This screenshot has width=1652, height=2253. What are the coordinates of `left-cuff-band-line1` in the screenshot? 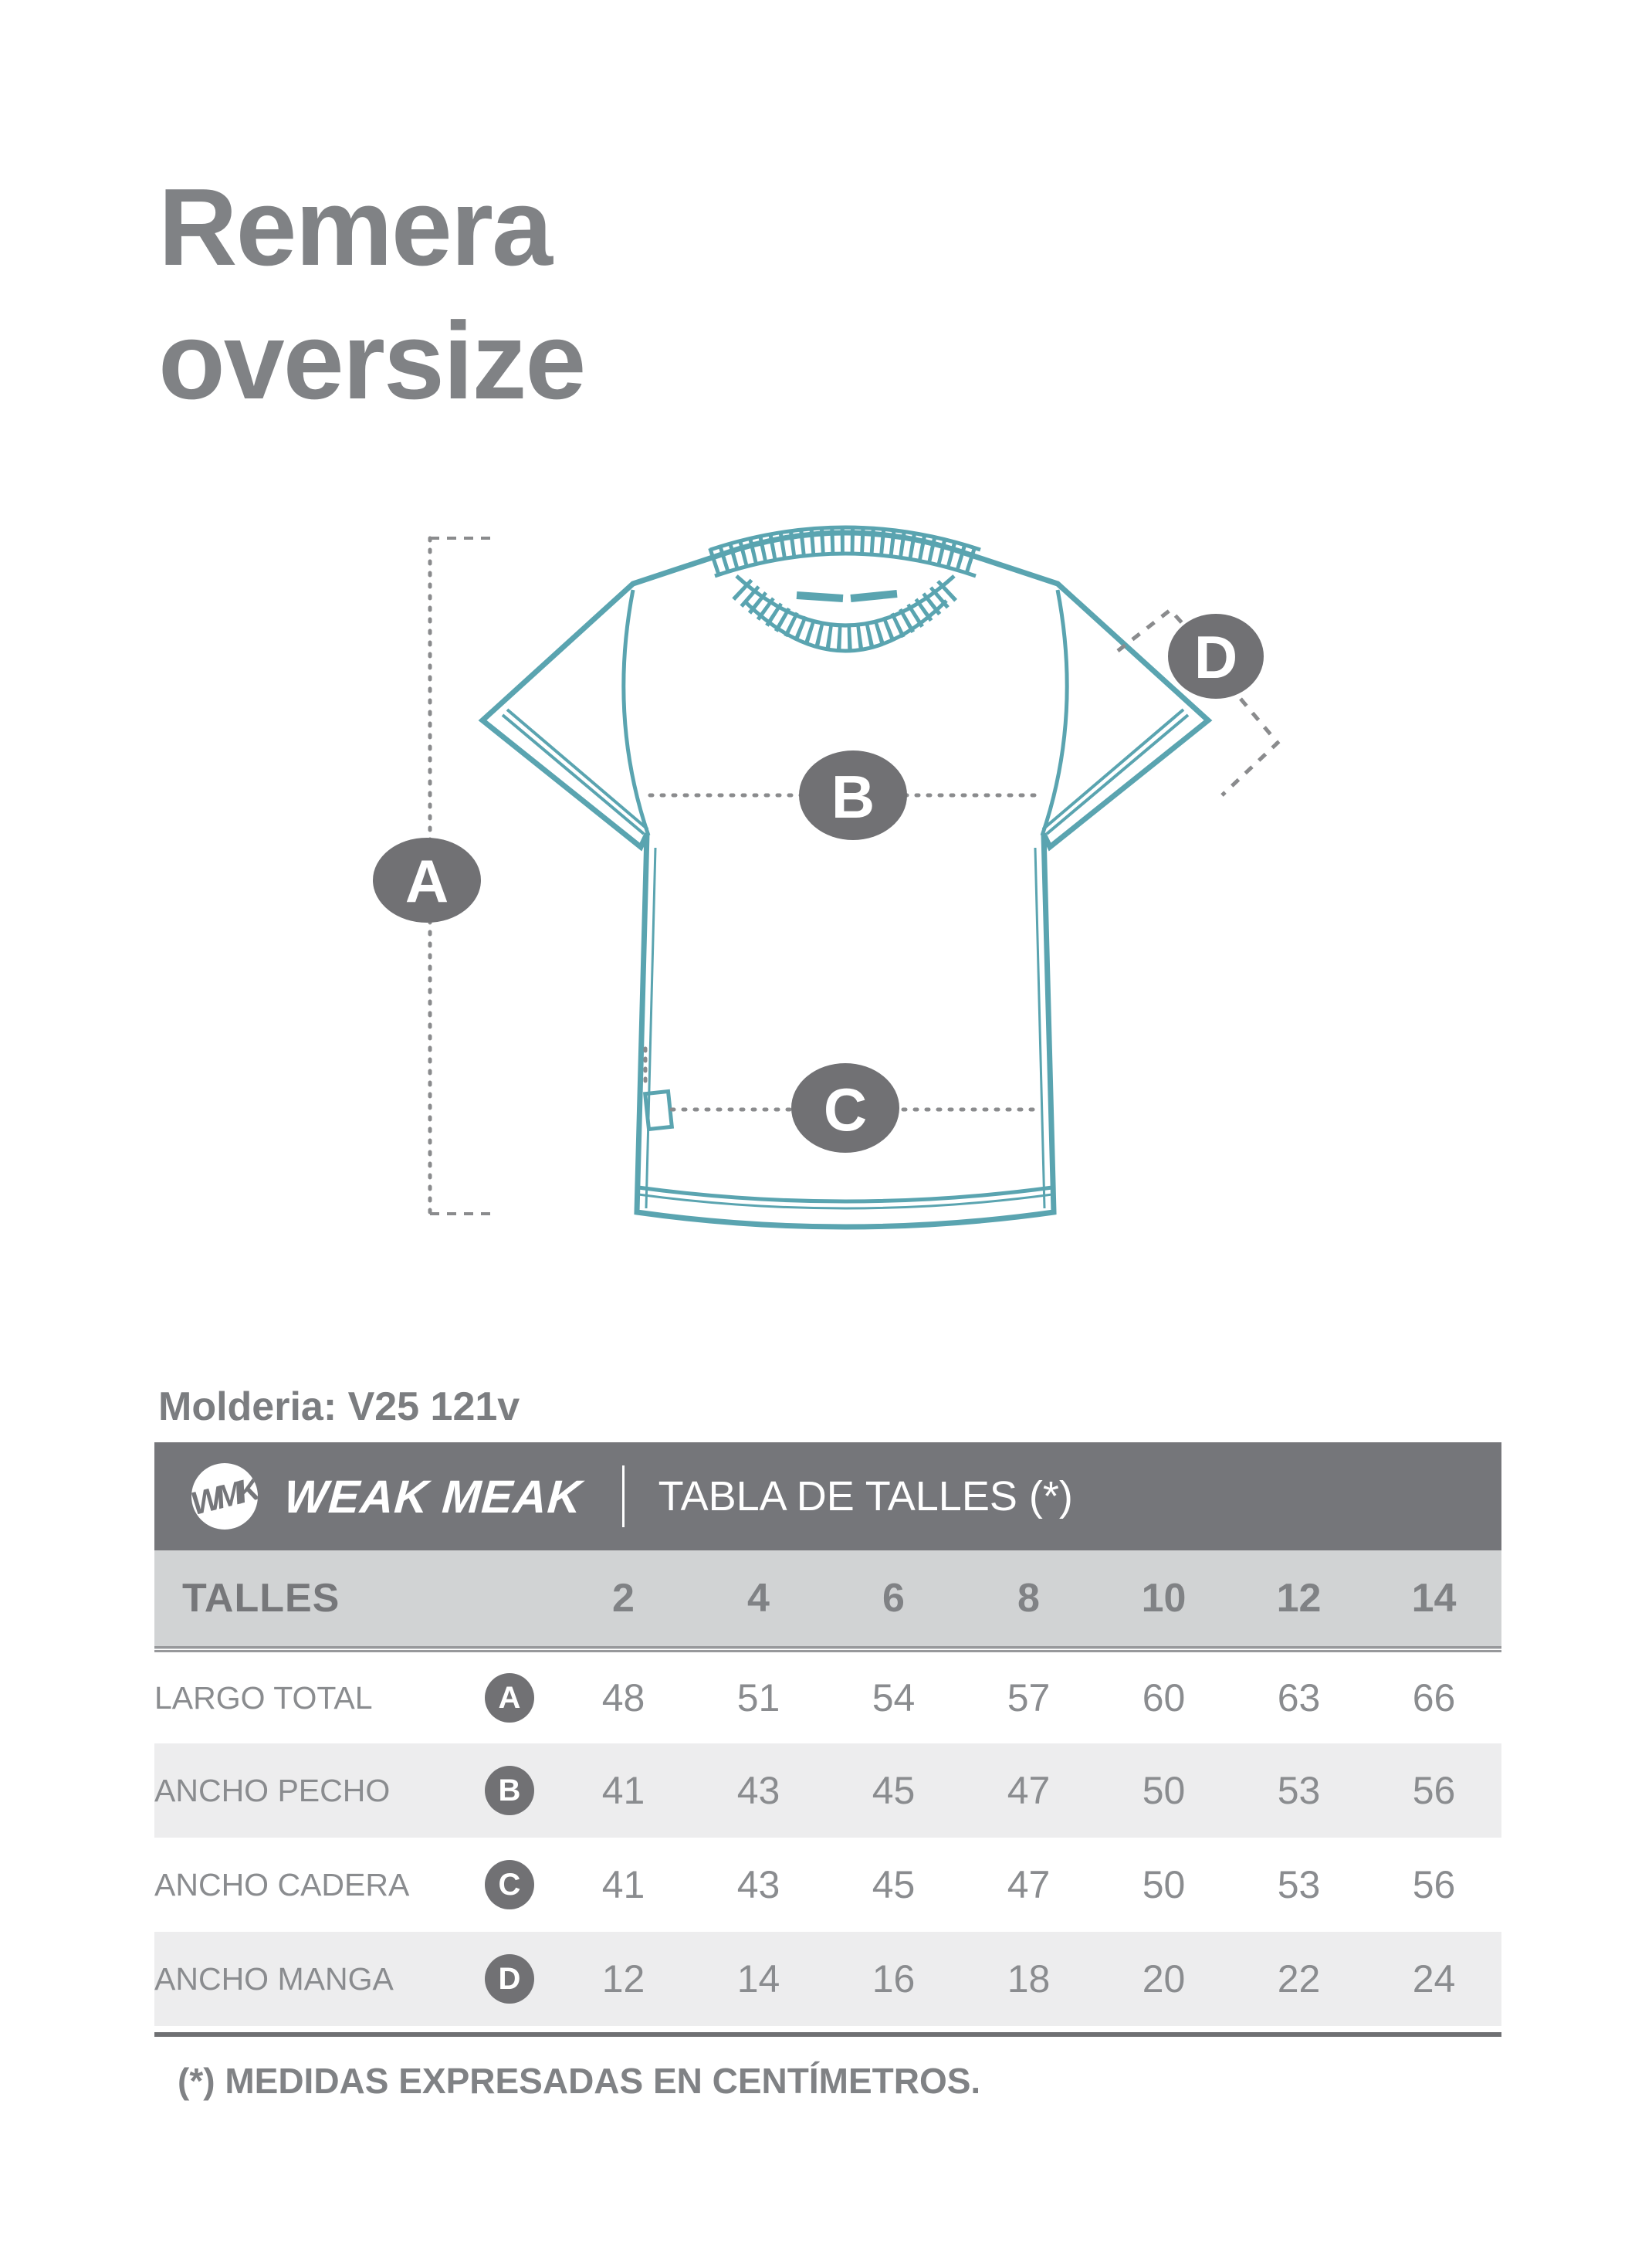 It's located at (573, 774).